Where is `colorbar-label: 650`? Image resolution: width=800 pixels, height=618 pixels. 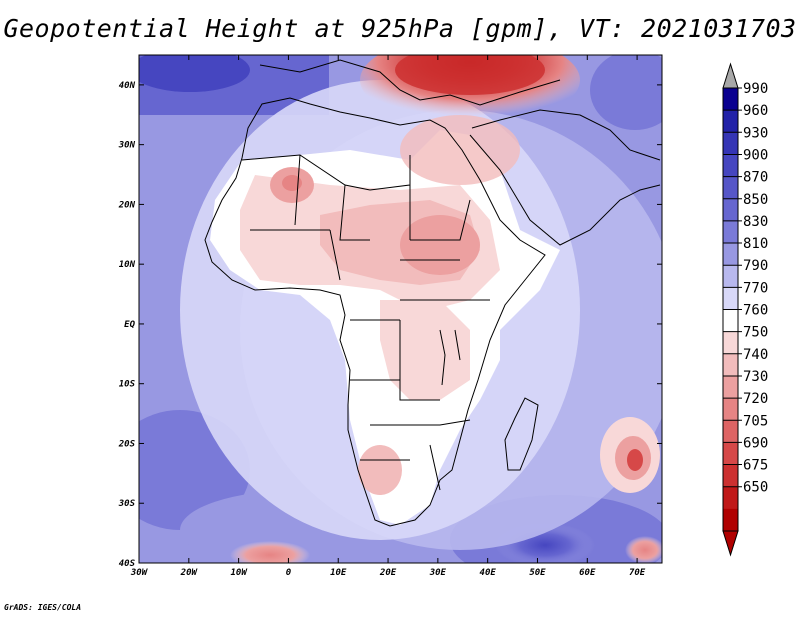 colorbar-label: 650 is located at coordinates (755, 488).